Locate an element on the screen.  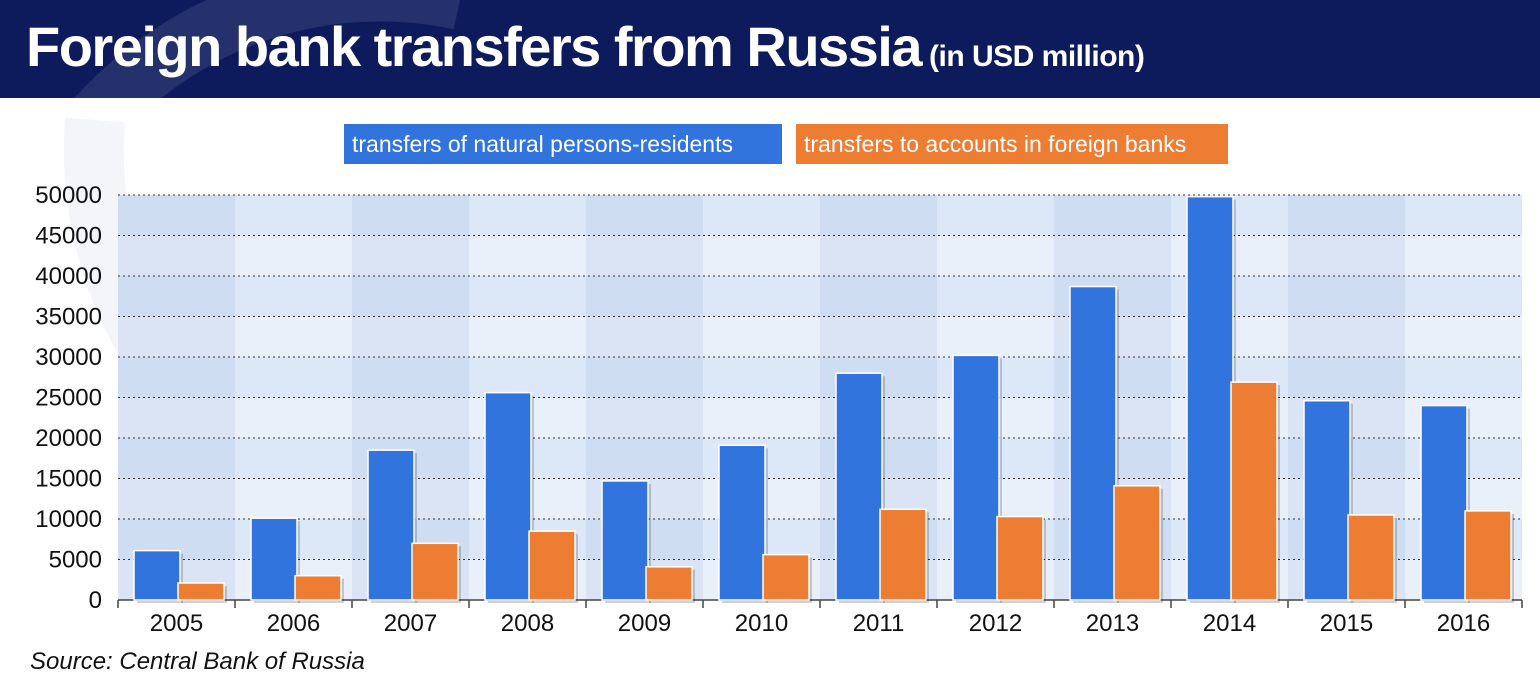
y-tick-label: 5000 is located at coordinates (75, 560).